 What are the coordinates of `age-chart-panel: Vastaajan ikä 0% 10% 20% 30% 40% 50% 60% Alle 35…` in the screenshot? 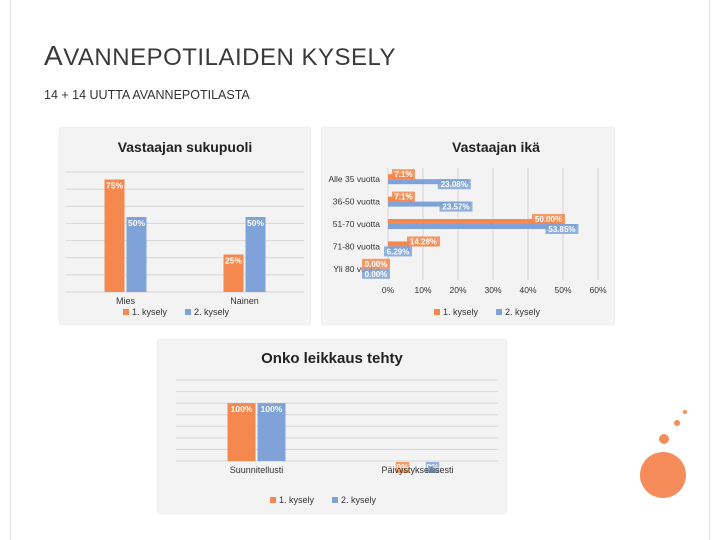 It's located at (468, 226).